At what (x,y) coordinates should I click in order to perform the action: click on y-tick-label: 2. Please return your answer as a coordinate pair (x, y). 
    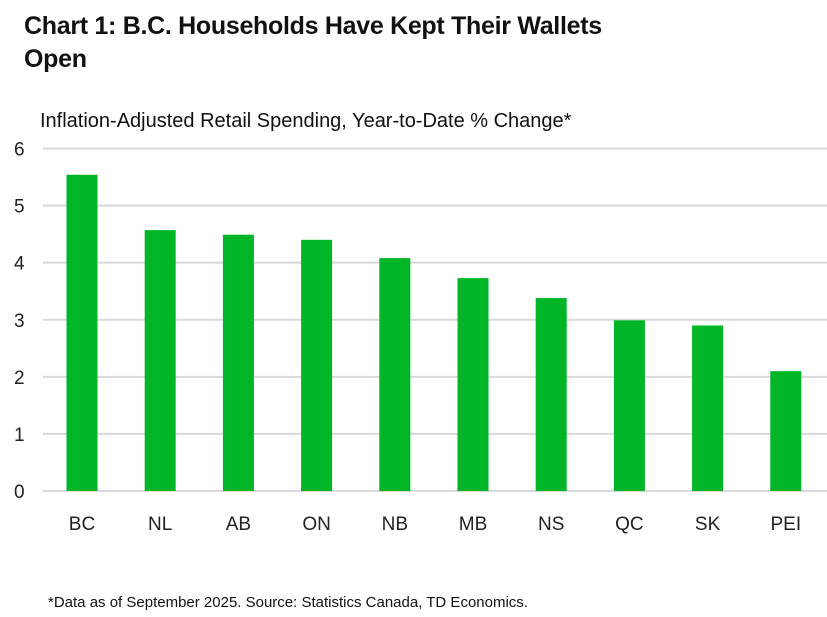
    Looking at the image, I should click on (19, 378).